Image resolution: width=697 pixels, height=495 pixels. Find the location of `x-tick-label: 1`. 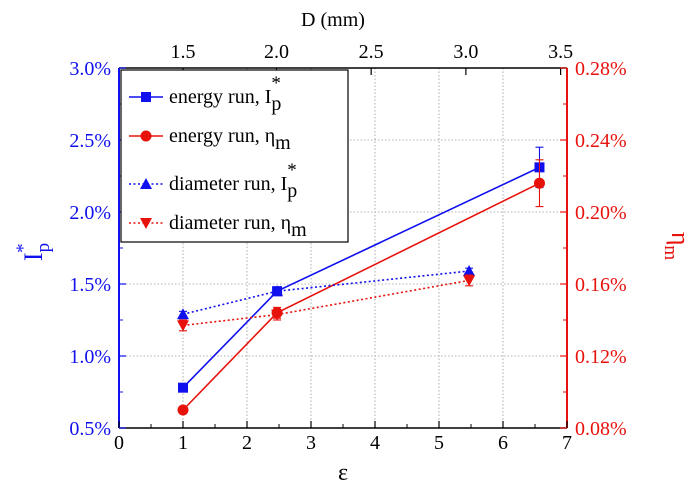

x-tick-label: 1 is located at coordinates (183, 443).